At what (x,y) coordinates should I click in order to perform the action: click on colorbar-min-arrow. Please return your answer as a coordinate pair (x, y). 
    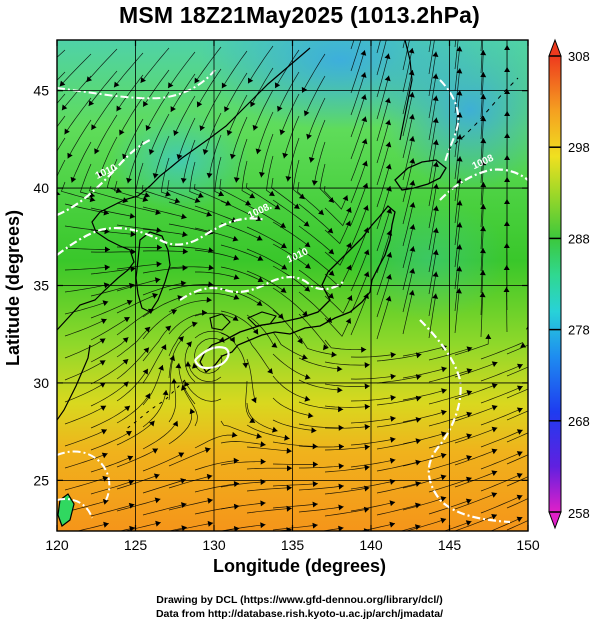
    Looking at the image, I should click on (555, 520).